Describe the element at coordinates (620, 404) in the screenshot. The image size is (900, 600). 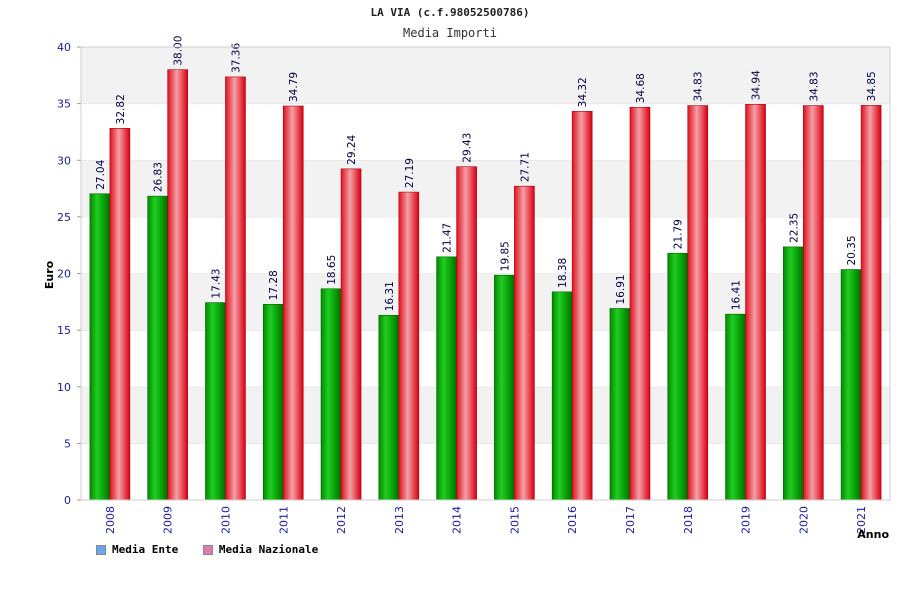
I see `bar-media-ente-2017` at that location.